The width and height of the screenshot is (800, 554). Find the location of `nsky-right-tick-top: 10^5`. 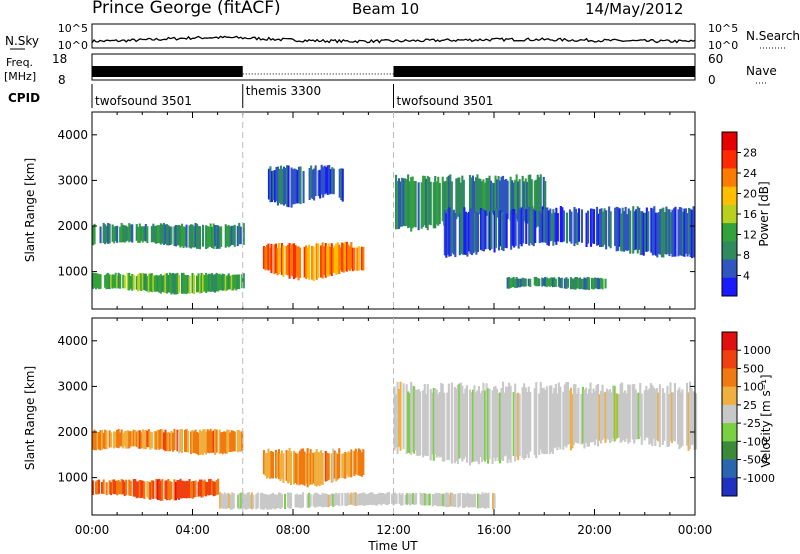

nsky-right-tick-top: 10^5 is located at coordinates (723, 28).